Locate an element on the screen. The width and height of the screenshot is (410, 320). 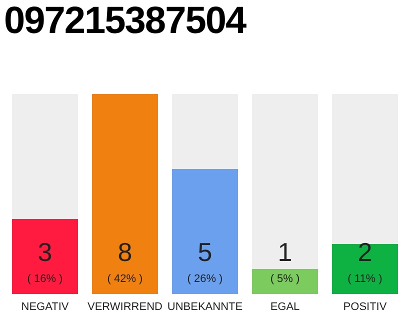
annotation: ( 26% ) is located at coordinates (205, 279).